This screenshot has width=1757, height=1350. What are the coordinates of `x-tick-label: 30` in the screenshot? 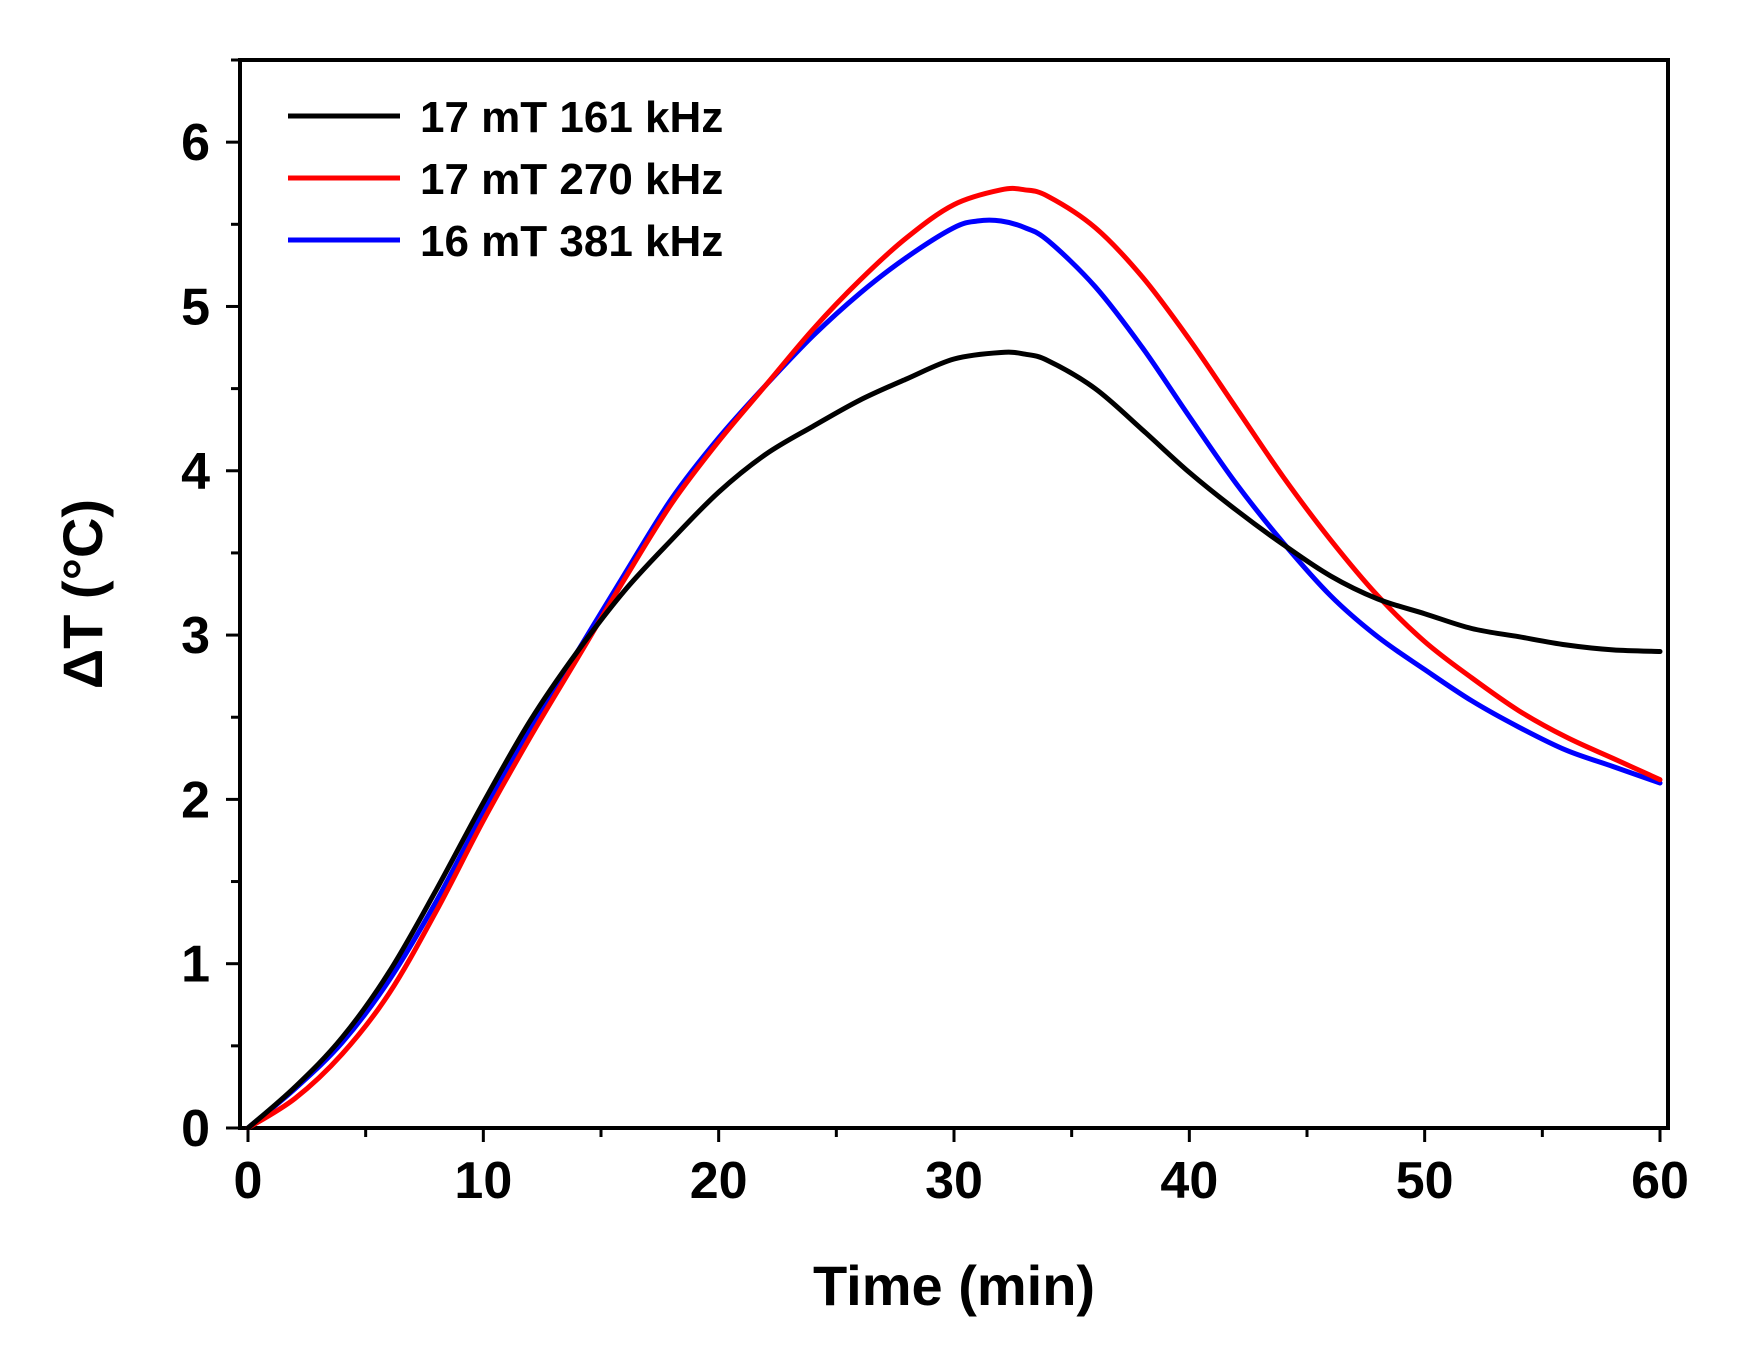 It's located at (954, 1181).